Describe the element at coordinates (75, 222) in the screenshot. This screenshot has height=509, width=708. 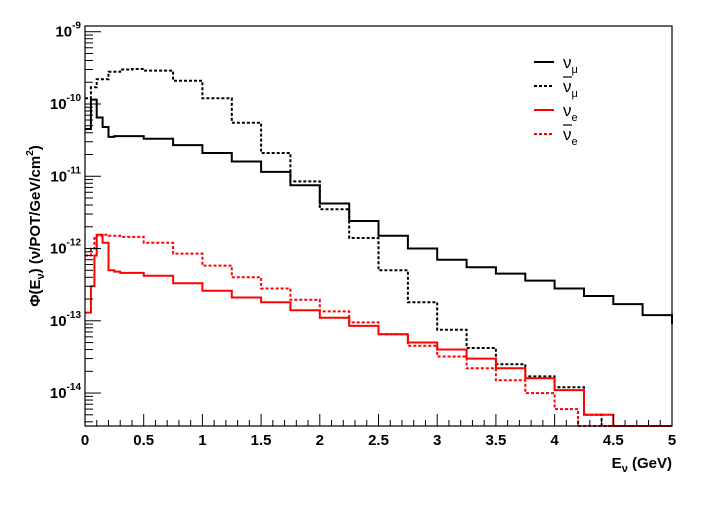
I see `y-axis: 10-14 10-13 10-12 10-11 10-10 10-9` at that location.